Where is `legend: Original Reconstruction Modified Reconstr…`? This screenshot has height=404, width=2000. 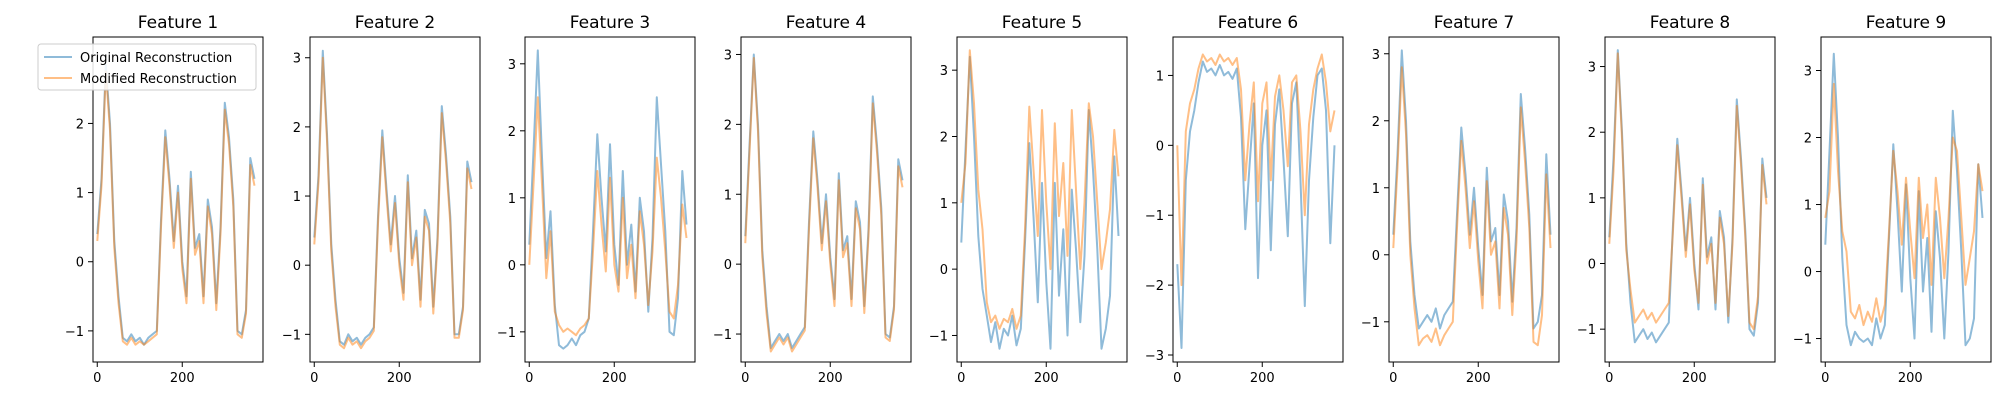 legend: Original Reconstruction Modified Reconstr… is located at coordinates (147, 67).